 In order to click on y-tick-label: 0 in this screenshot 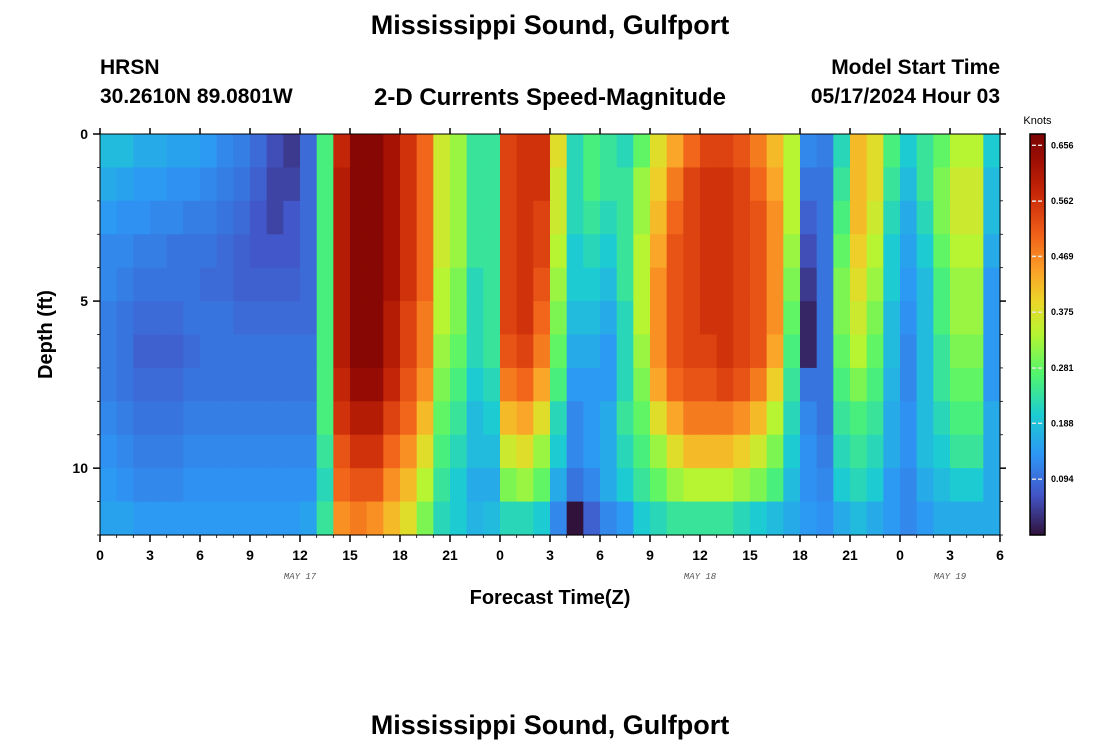, I will do `click(84, 134)`.